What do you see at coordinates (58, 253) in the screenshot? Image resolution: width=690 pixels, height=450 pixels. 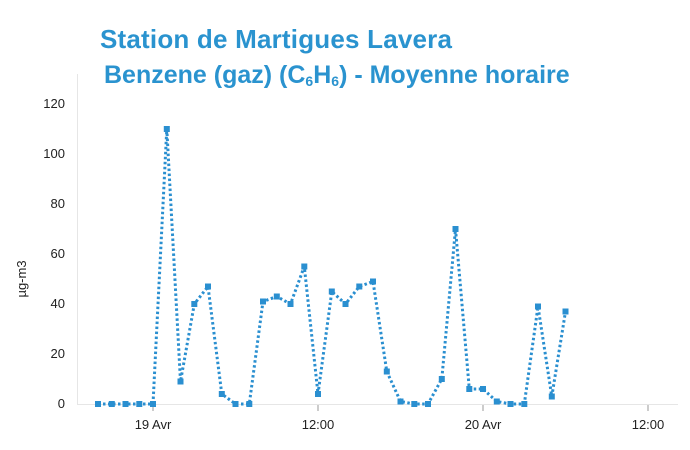 I see `y-tick-label: 60` at bounding box center [58, 253].